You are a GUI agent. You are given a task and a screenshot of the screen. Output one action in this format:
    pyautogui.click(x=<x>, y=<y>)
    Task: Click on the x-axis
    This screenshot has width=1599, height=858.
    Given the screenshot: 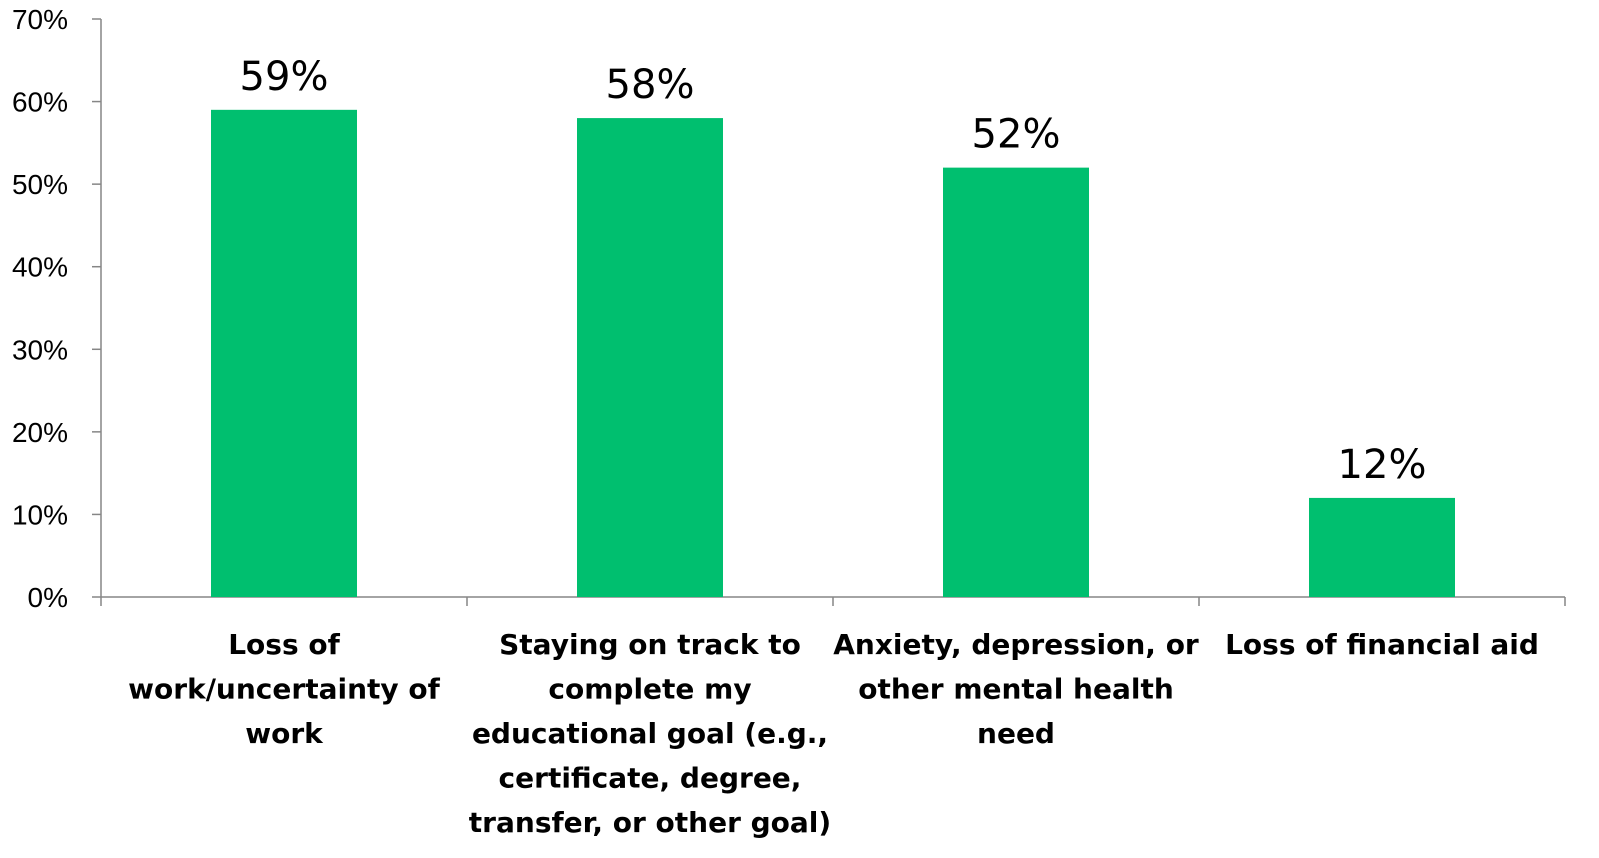 What is the action you would take?
    pyautogui.click(x=833, y=601)
    